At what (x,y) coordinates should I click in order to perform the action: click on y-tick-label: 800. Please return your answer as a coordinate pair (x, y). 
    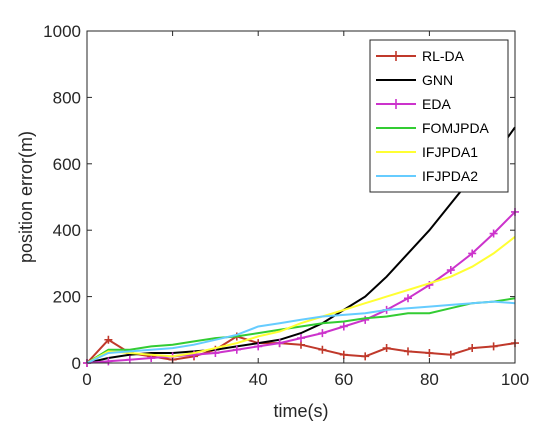
    Looking at the image, I should click on (67, 97).